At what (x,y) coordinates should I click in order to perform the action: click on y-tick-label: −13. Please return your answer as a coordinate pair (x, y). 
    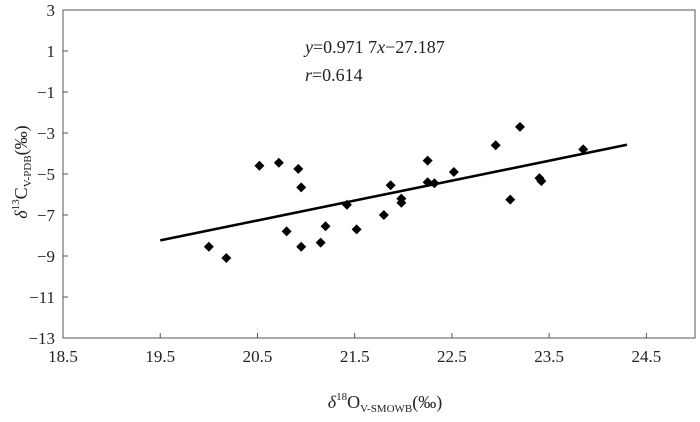
    Looking at the image, I should click on (41, 338).